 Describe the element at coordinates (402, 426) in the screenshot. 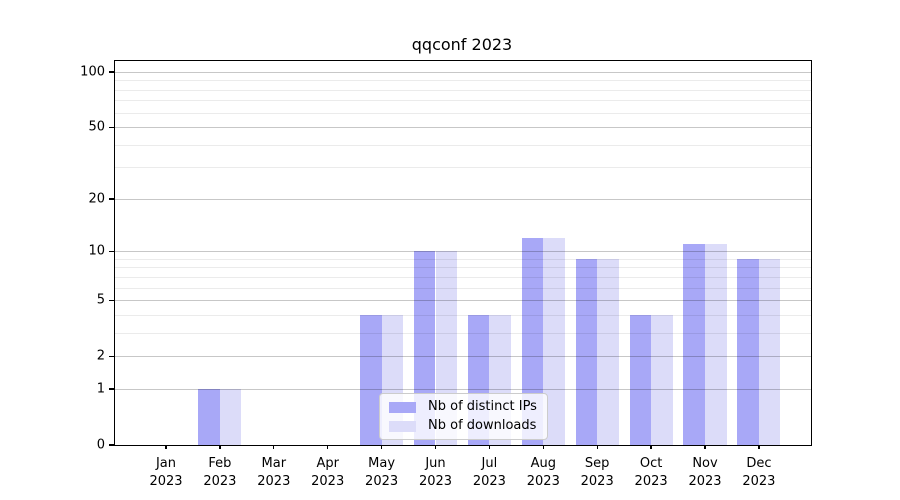

I see `legend-swatch-downloads` at that location.